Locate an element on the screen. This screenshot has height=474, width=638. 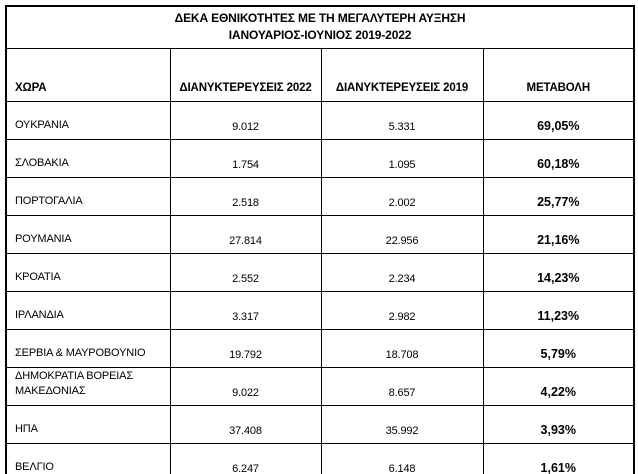
country-cell: ΗΠΑ is located at coordinates (88, 424).